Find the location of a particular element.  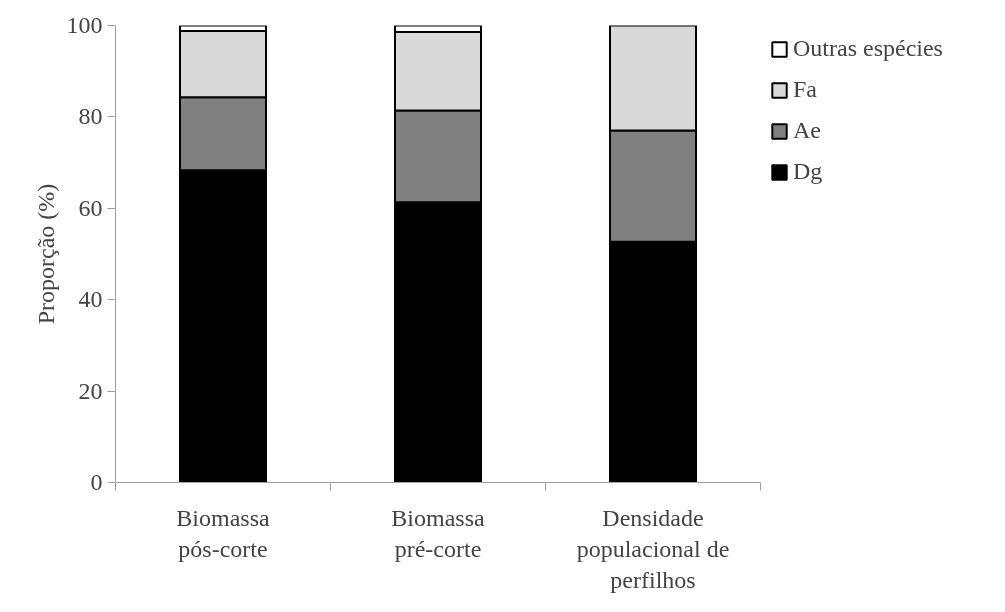

x-tick-label: Densidade populacional de perfilhos is located at coordinates (653, 548).